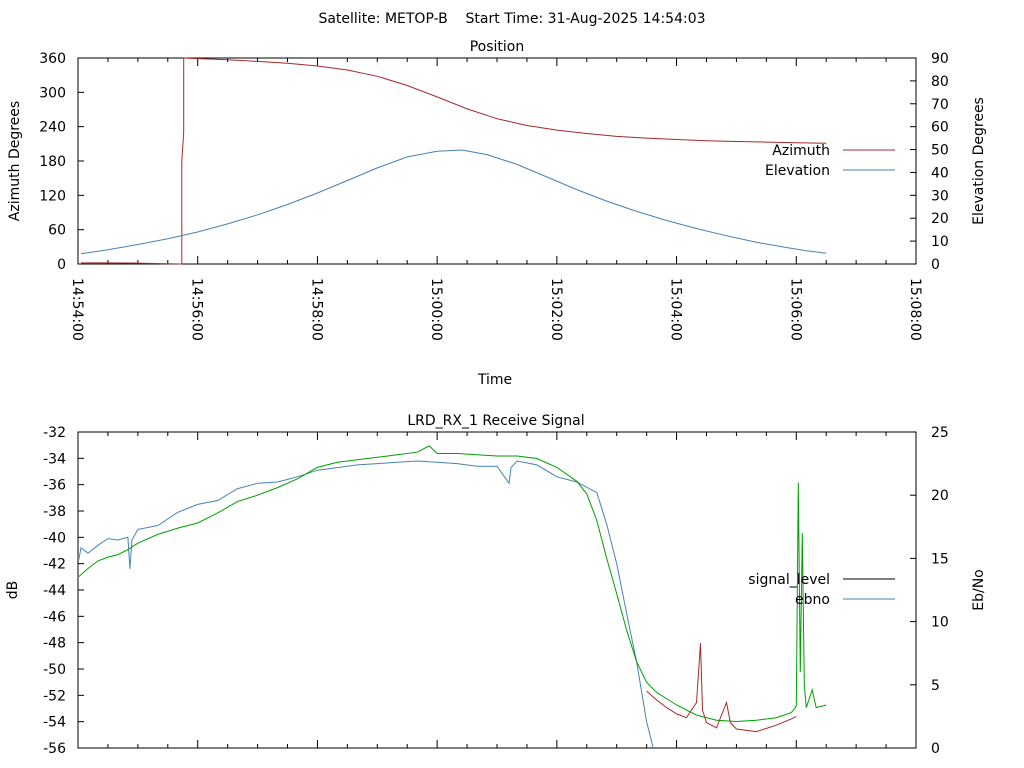  Describe the element at coordinates (929, 591) in the screenshot. I see `signal-right-axis: 0 5 10 15 20 25` at that location.